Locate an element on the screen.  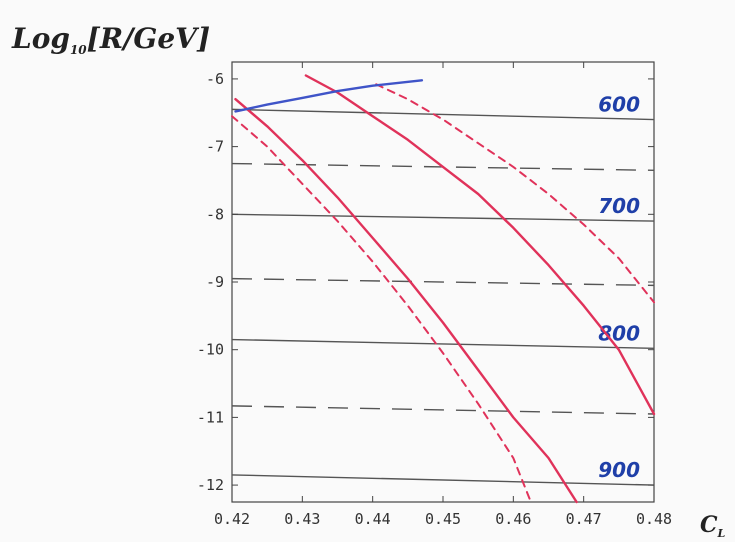
solid-curve is located at coordinates (329, 96).